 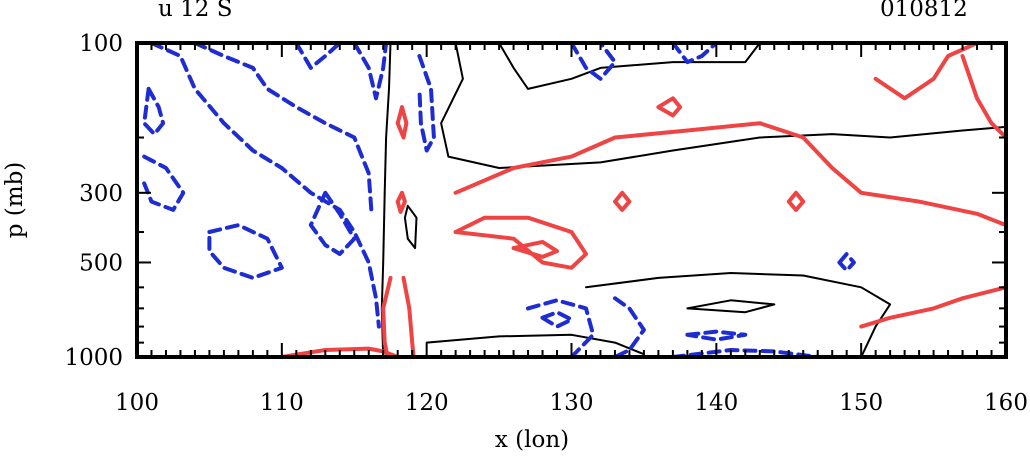 What do you see at coordinates (15, 200) in the screenshot?
I see `y-axis-title: p (mb)` at bounding box center [15, 200].